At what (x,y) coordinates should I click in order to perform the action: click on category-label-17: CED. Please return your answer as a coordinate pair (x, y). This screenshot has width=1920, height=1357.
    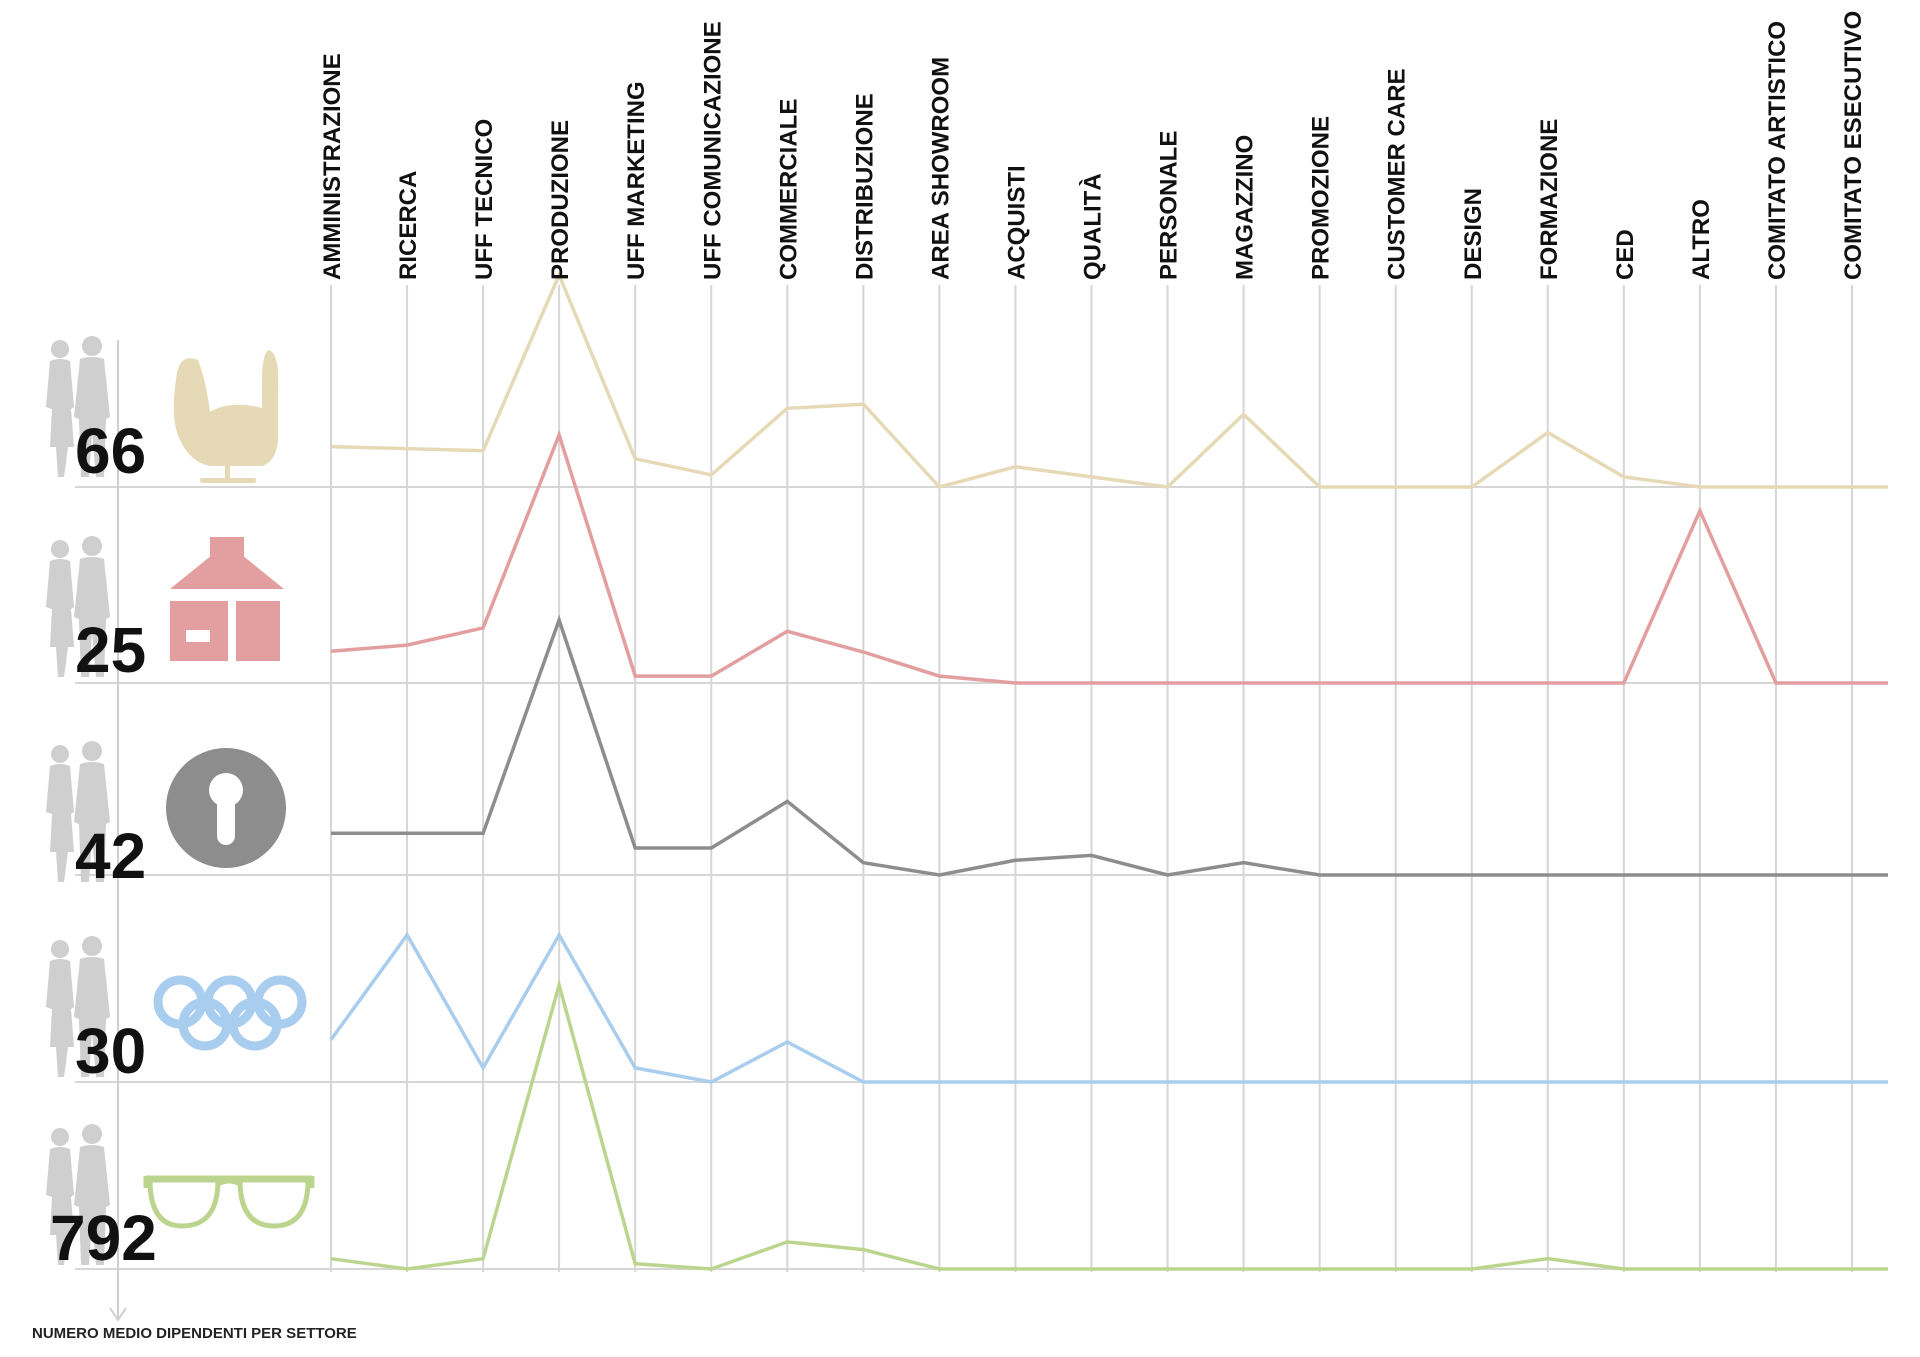
    Looking at the image, I should click on (1625, 254).